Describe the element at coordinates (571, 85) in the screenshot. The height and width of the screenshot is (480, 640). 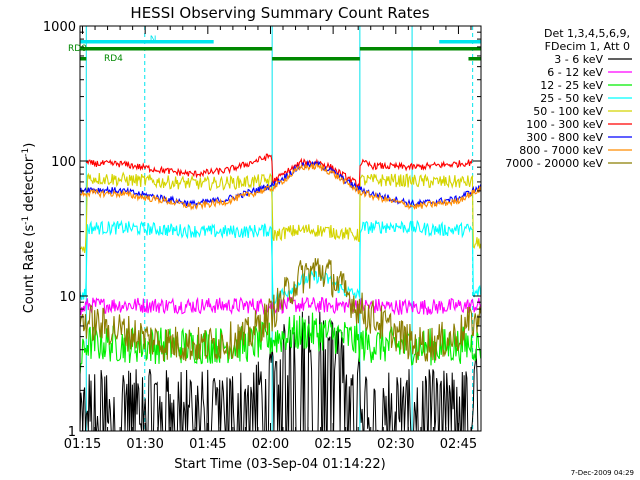
I see `legend-entry-label: 12 - 25 keV` at that location.